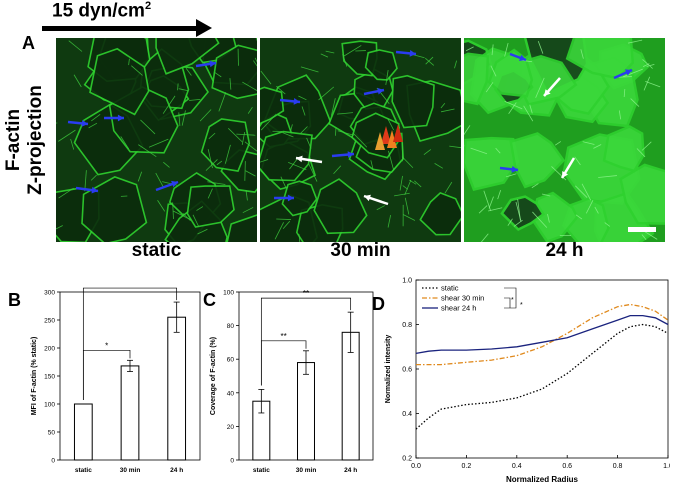 The image size is (675, 490). What do you see at coordinates (407, 370) in the screenshot?
I see `y-tick-label: 0.6` at bounding box center [407, 370].